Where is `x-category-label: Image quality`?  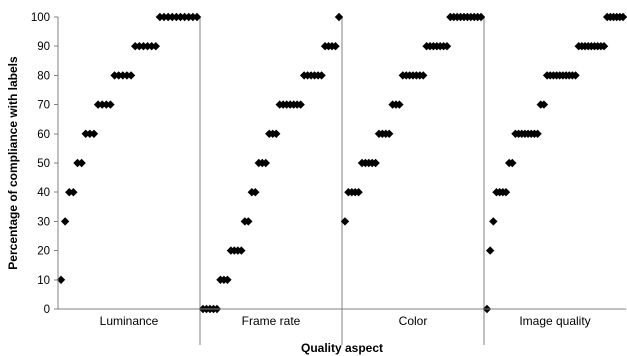 x-category-label: Image quality is located at coordinates (554, 321).